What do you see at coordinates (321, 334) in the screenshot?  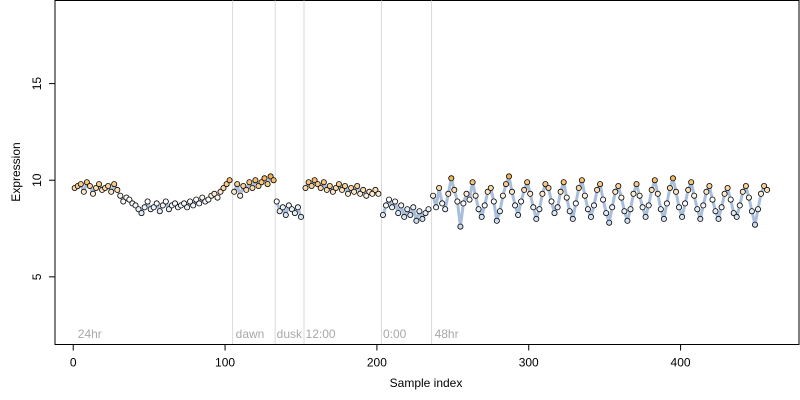 I see `section-label-3: 12:00` at bounding box center [321, 334].